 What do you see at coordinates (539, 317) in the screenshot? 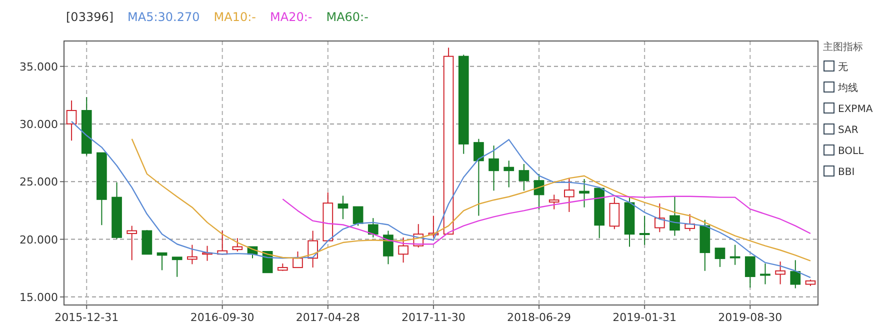
I see `x-tick-label: 2018-06-29` at bounding box center [539, 317].